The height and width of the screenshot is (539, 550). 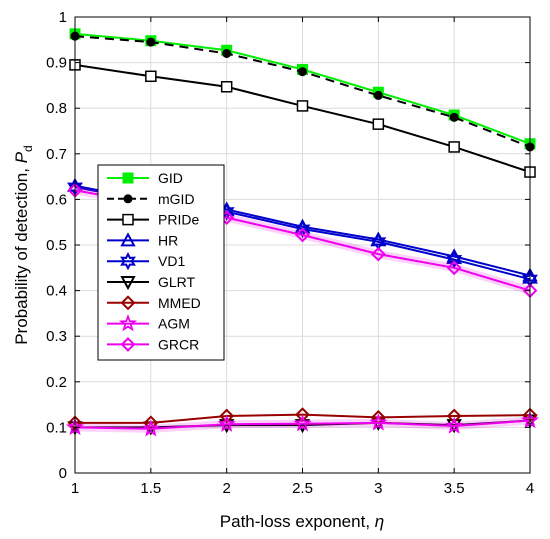 I want to click on x-tick-label: 4, so click(x=530, y=488).